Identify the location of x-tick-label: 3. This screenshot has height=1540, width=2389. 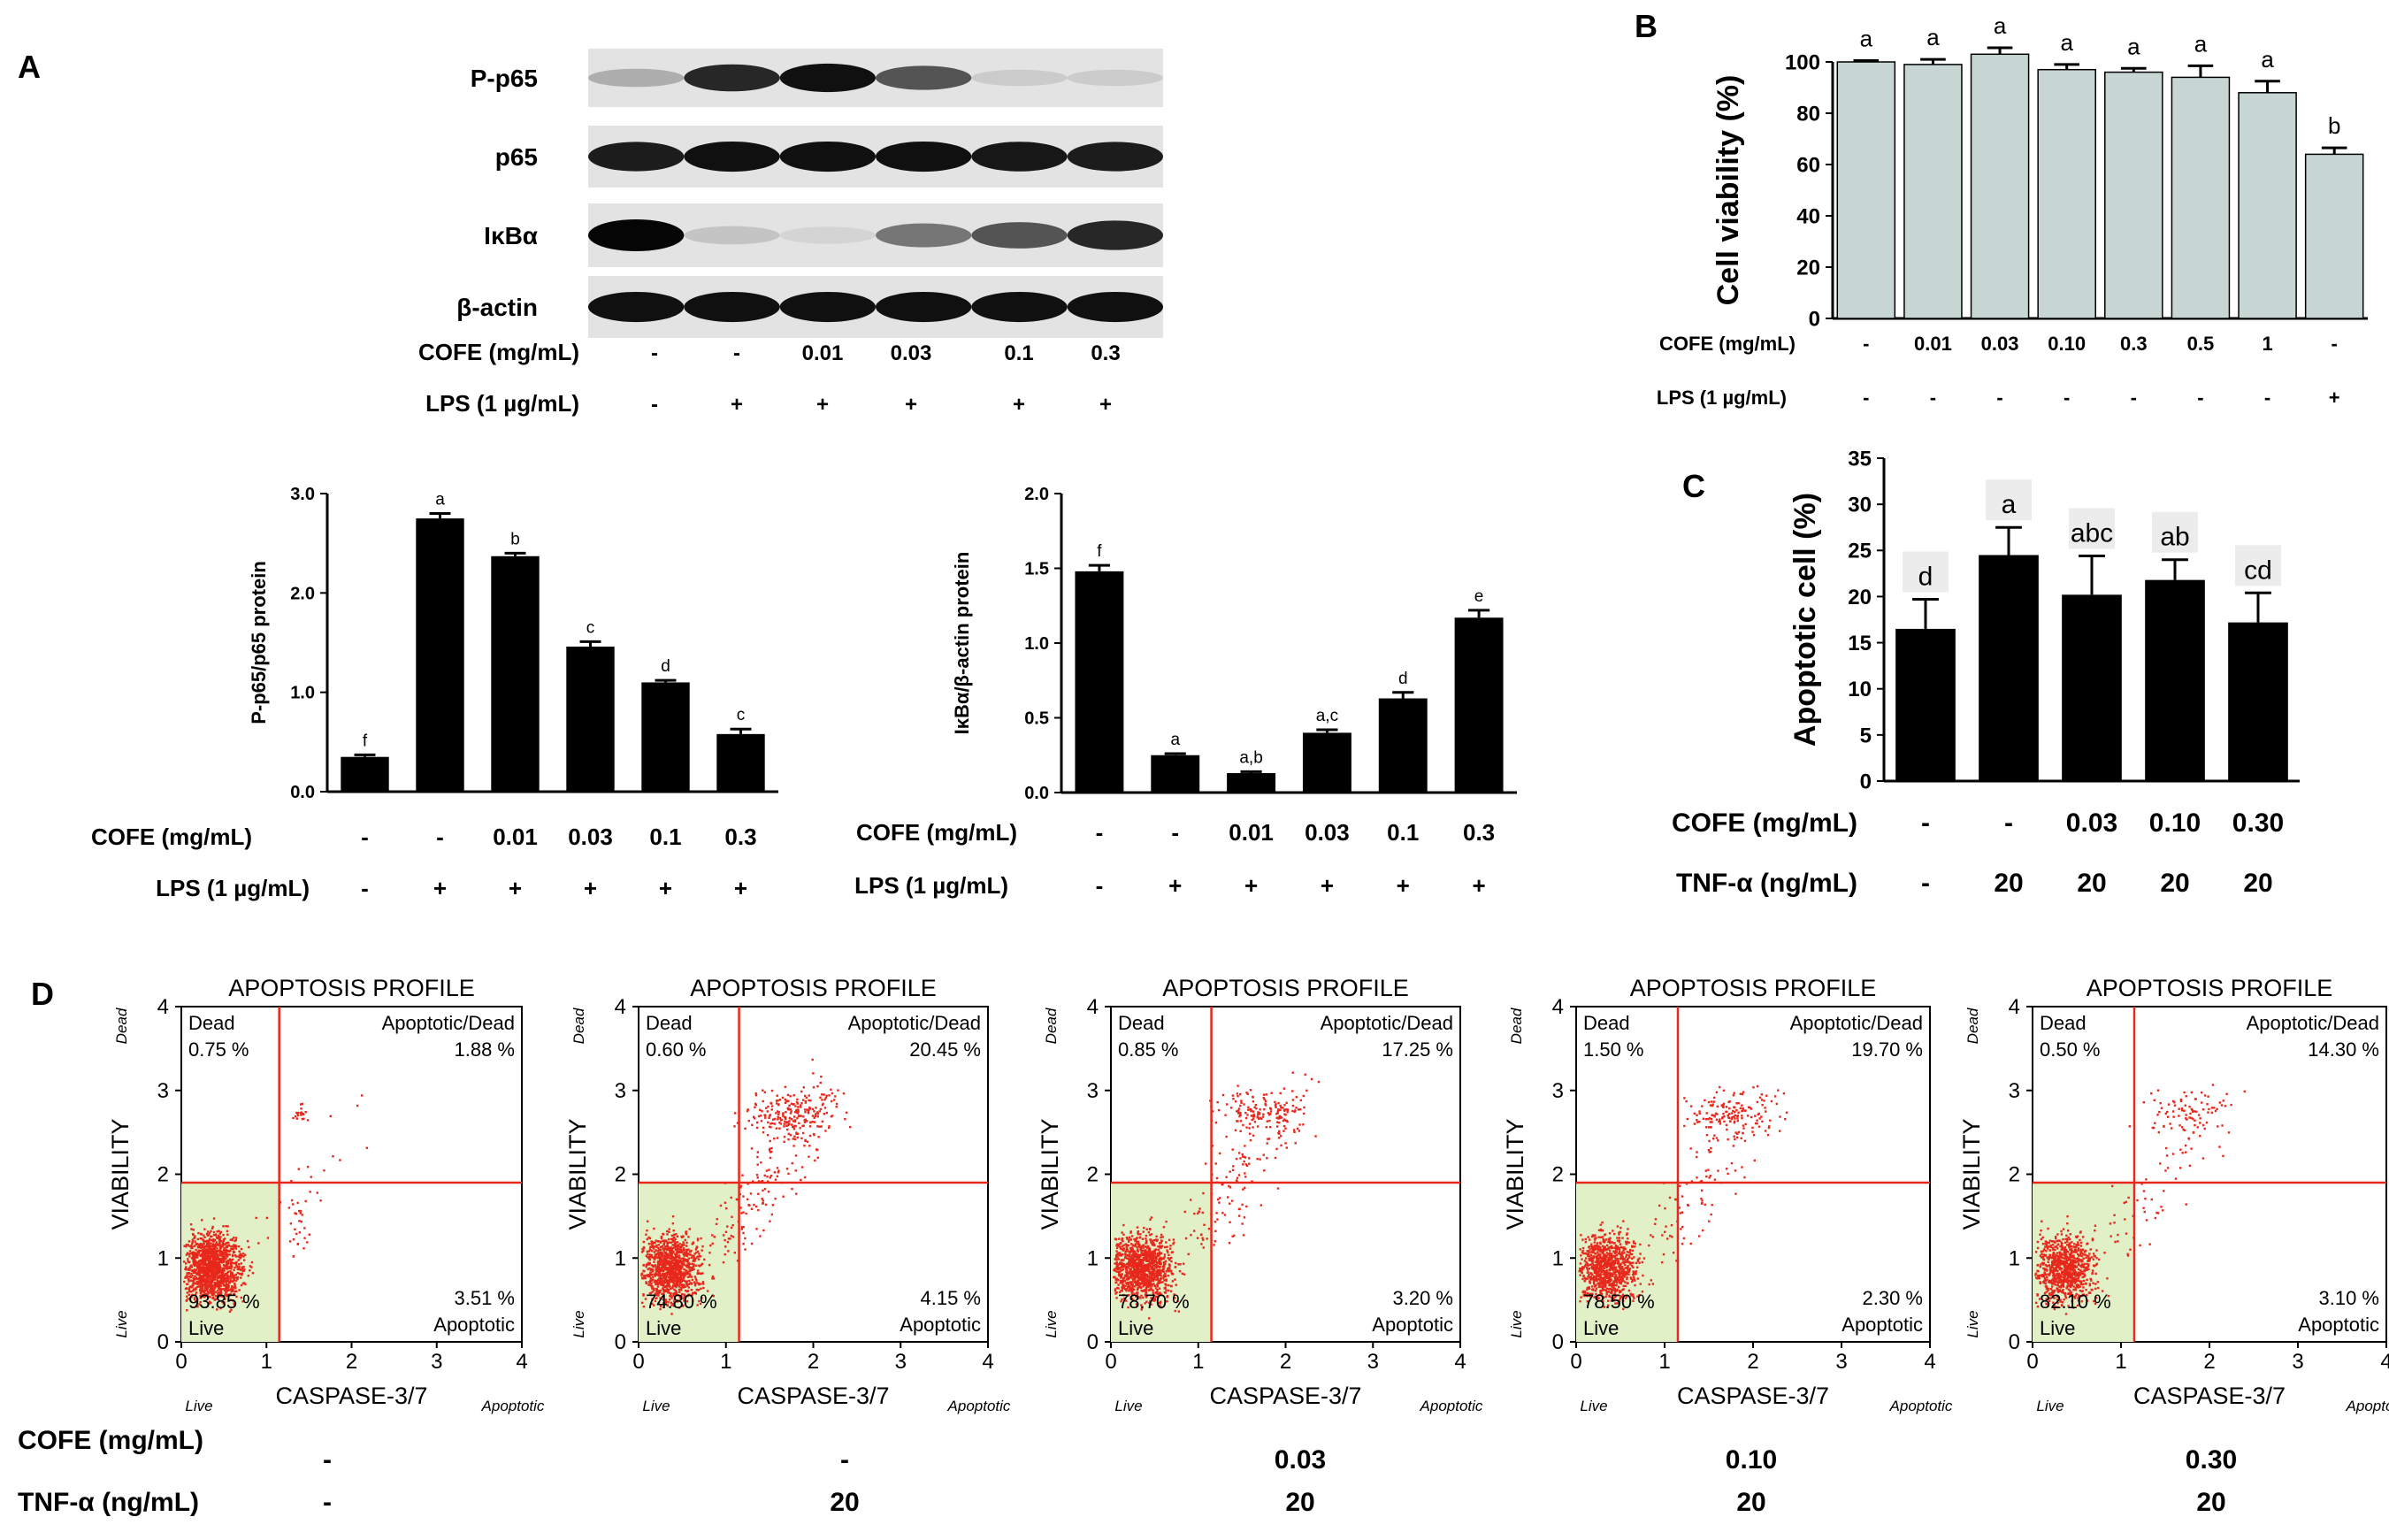
(1373, 1362).